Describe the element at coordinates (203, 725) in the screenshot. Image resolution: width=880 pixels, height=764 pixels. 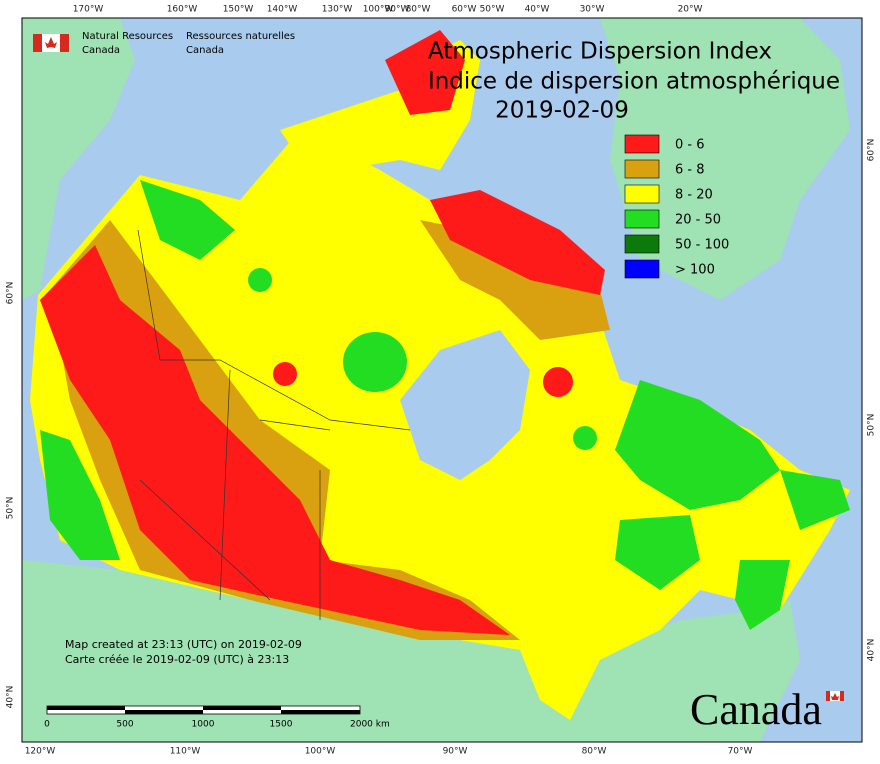
I see `scale-label: 1000` at that location.